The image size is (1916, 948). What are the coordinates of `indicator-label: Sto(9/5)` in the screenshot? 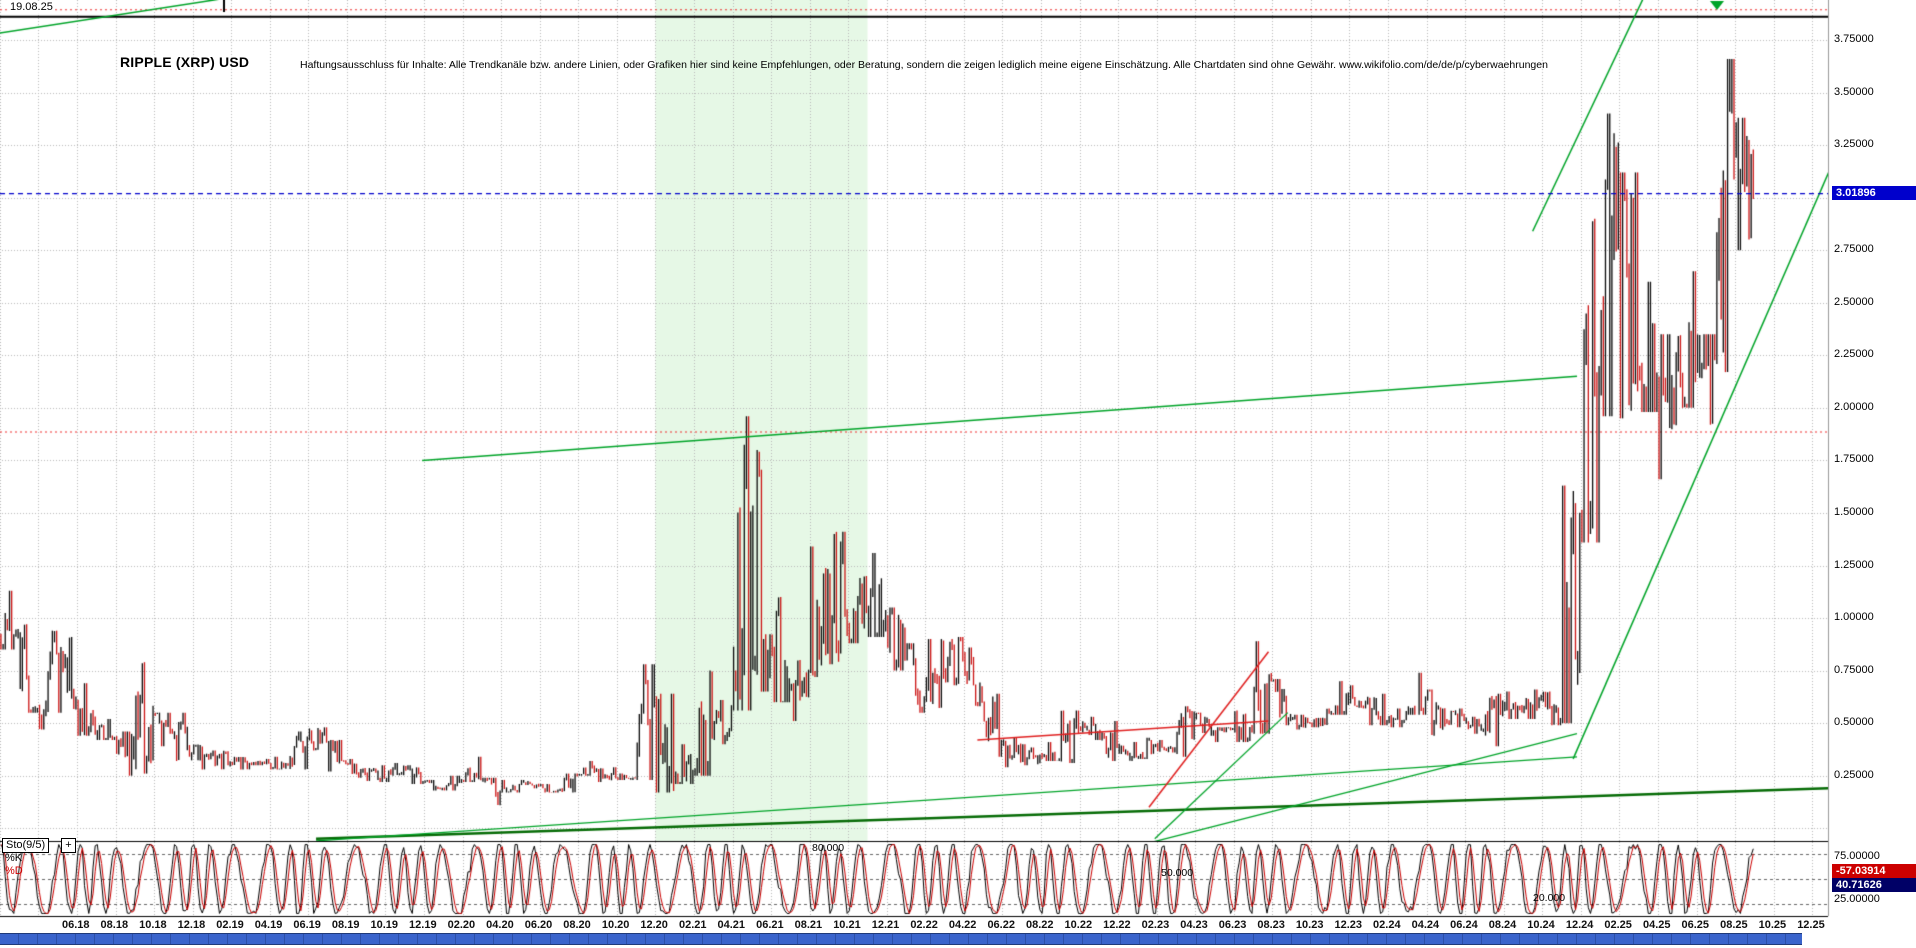 It's located at (26, 845).